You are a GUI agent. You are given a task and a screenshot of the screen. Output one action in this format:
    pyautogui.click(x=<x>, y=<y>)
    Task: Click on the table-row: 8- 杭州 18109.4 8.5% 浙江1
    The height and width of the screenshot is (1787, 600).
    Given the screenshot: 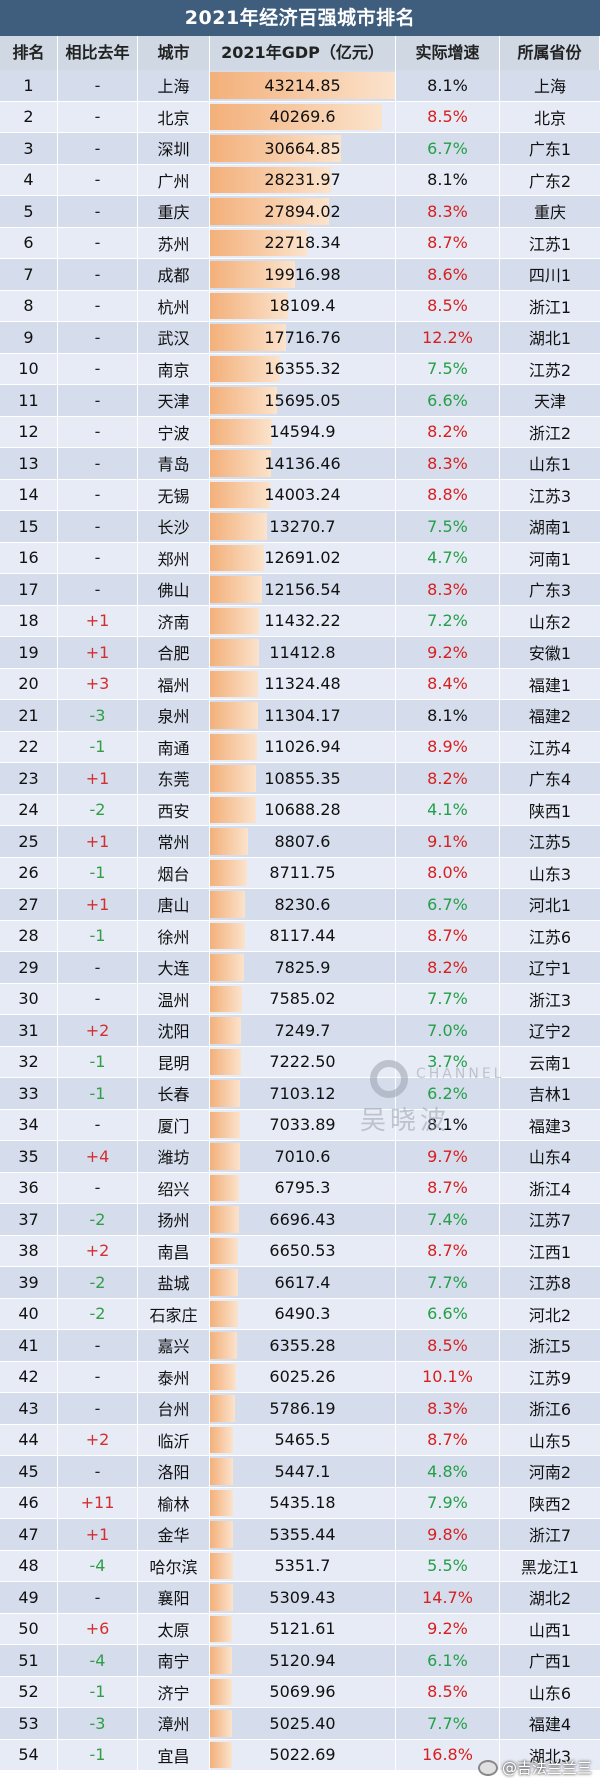 What is the action you would take?
    pyautogui.click(x=300, y=306)
    